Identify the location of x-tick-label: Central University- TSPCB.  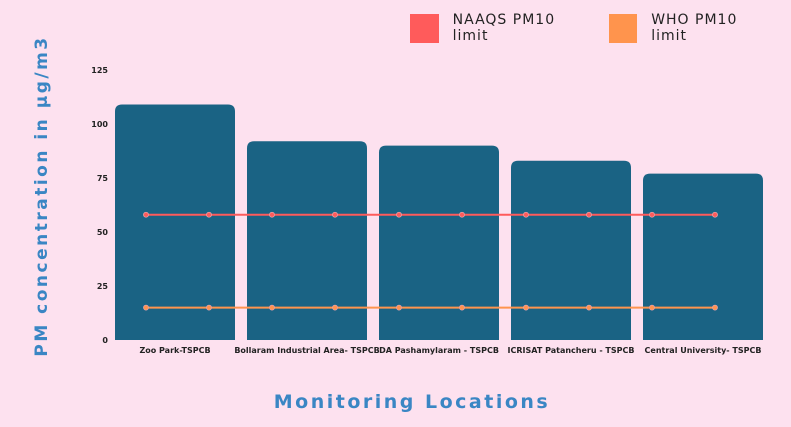
(703, 350).